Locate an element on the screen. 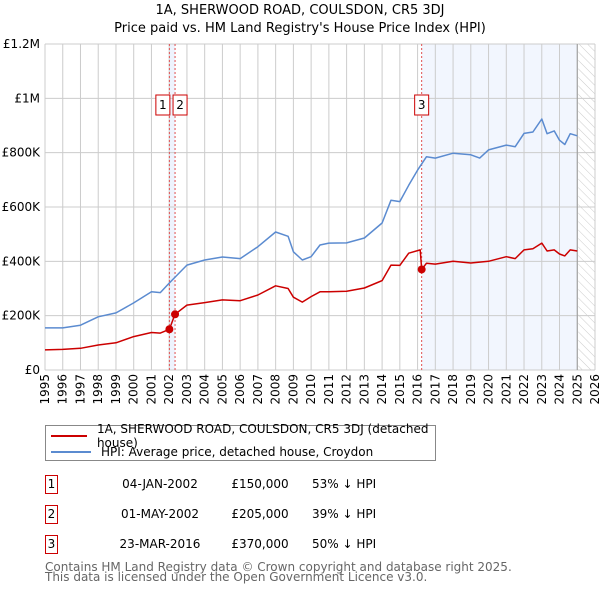 This screenshot has height=590, width=600. x-tick-label: 2001 is located at coordinates (151, 389).